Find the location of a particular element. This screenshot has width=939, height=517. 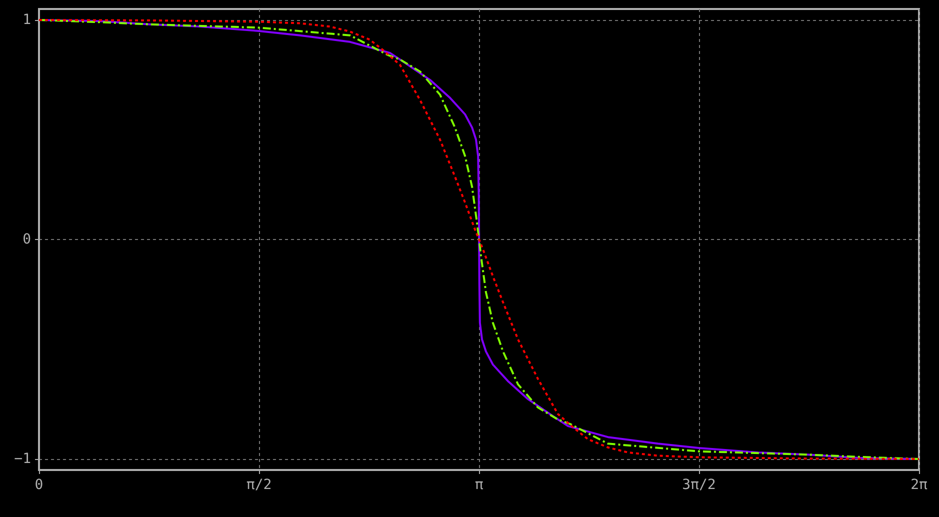

x-tick-label: π is located at coordinates (479, 485).